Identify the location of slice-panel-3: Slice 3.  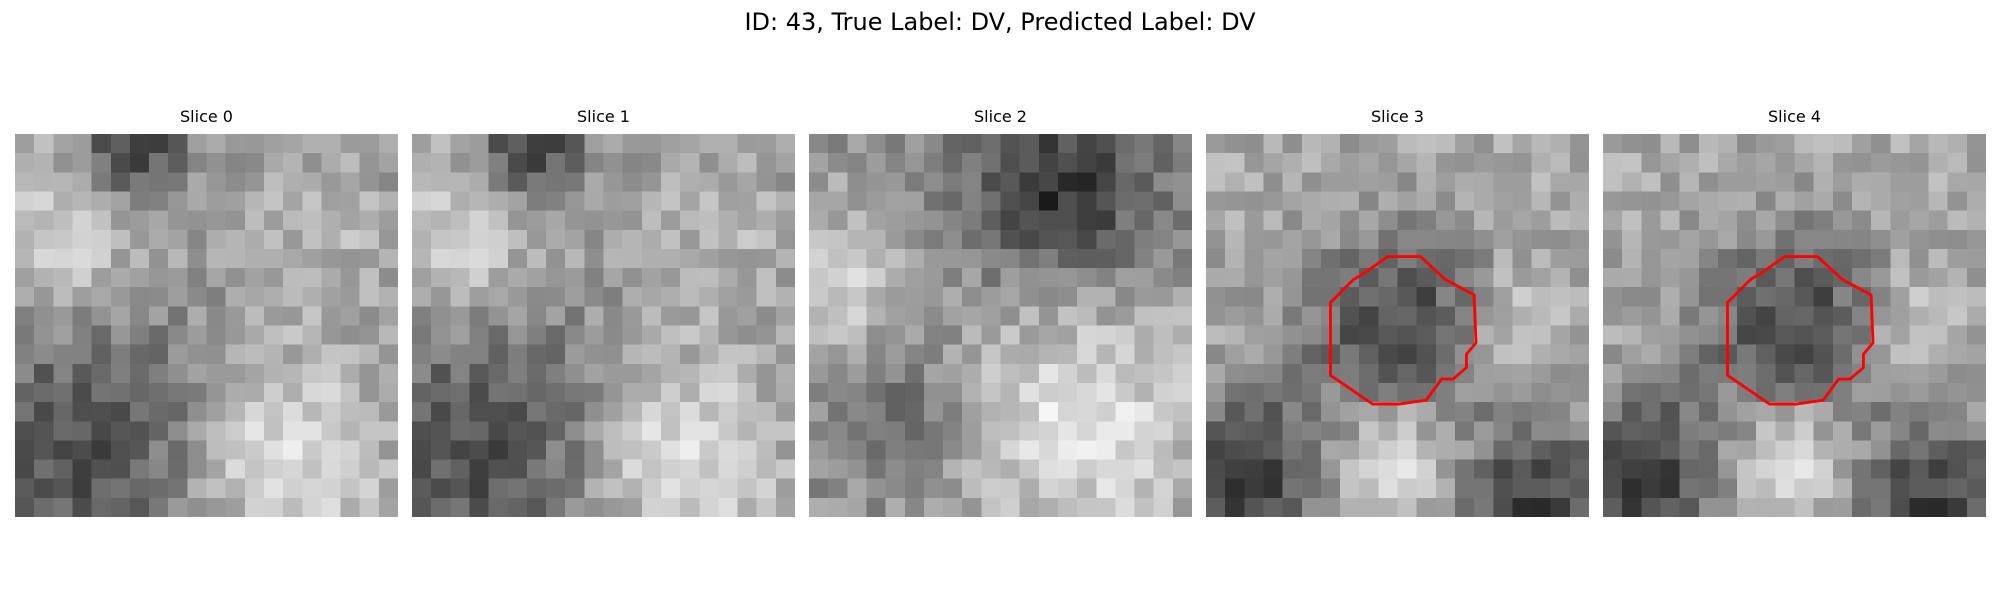
(1397, 311).